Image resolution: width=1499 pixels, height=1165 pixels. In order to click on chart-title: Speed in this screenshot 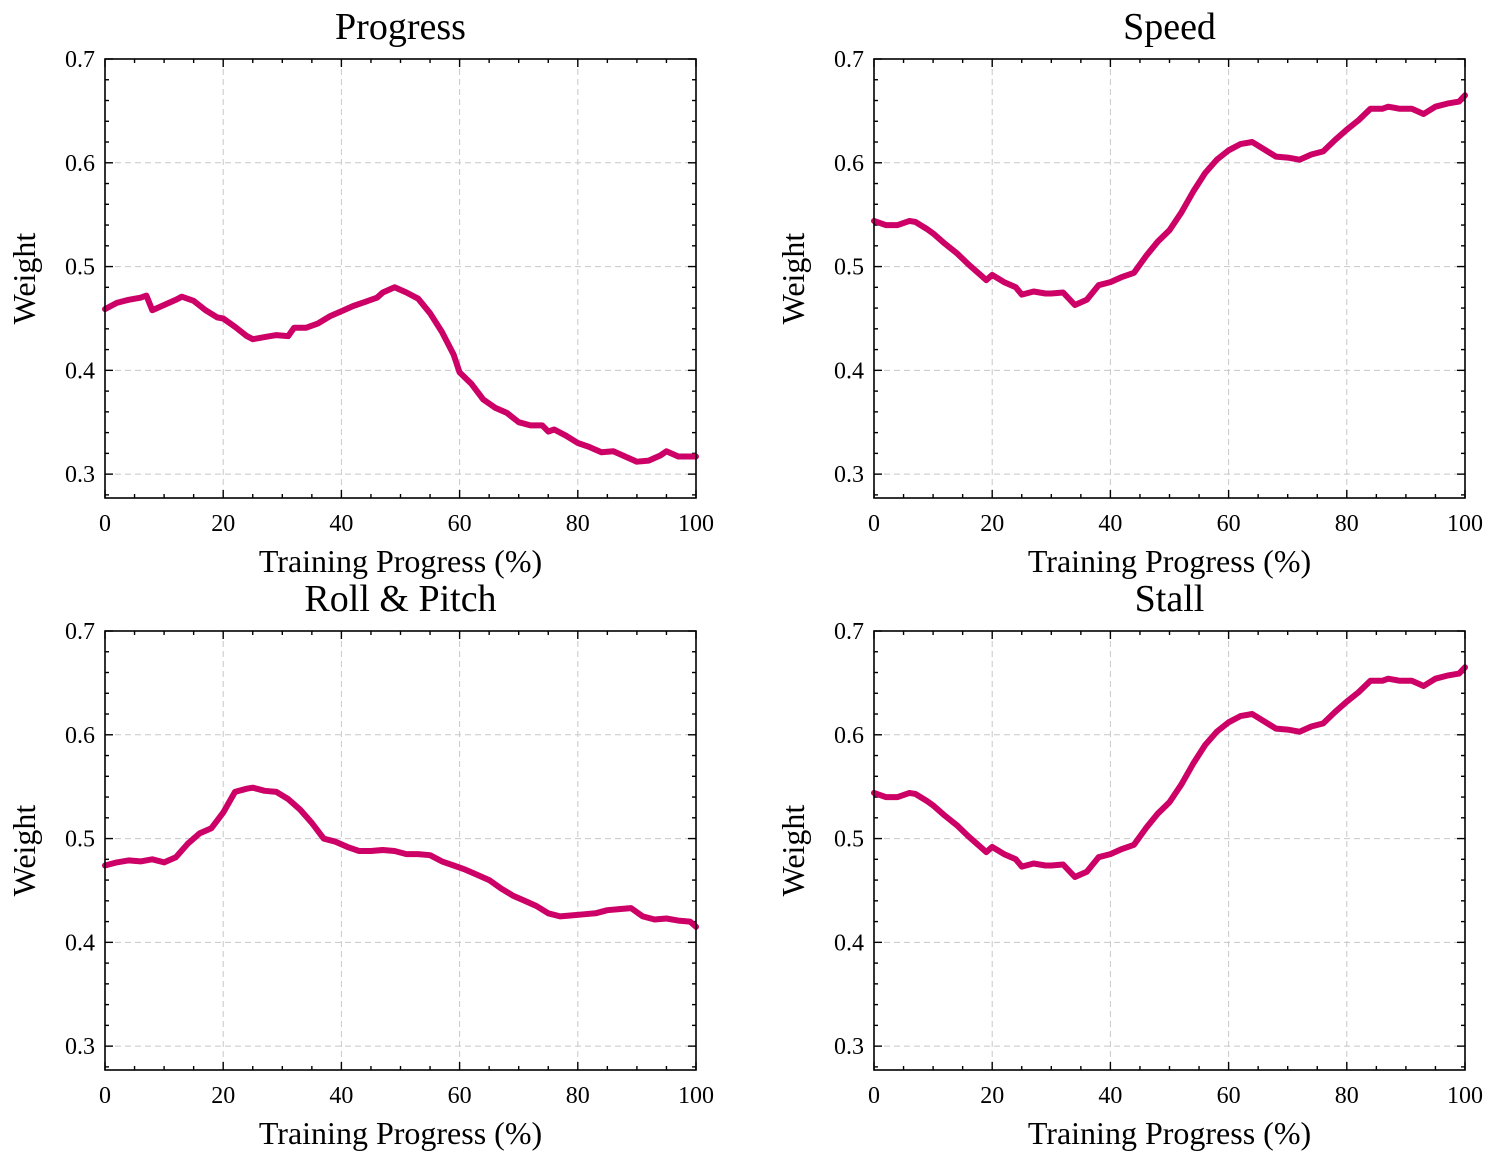, I will do `click(1169, 27)`.